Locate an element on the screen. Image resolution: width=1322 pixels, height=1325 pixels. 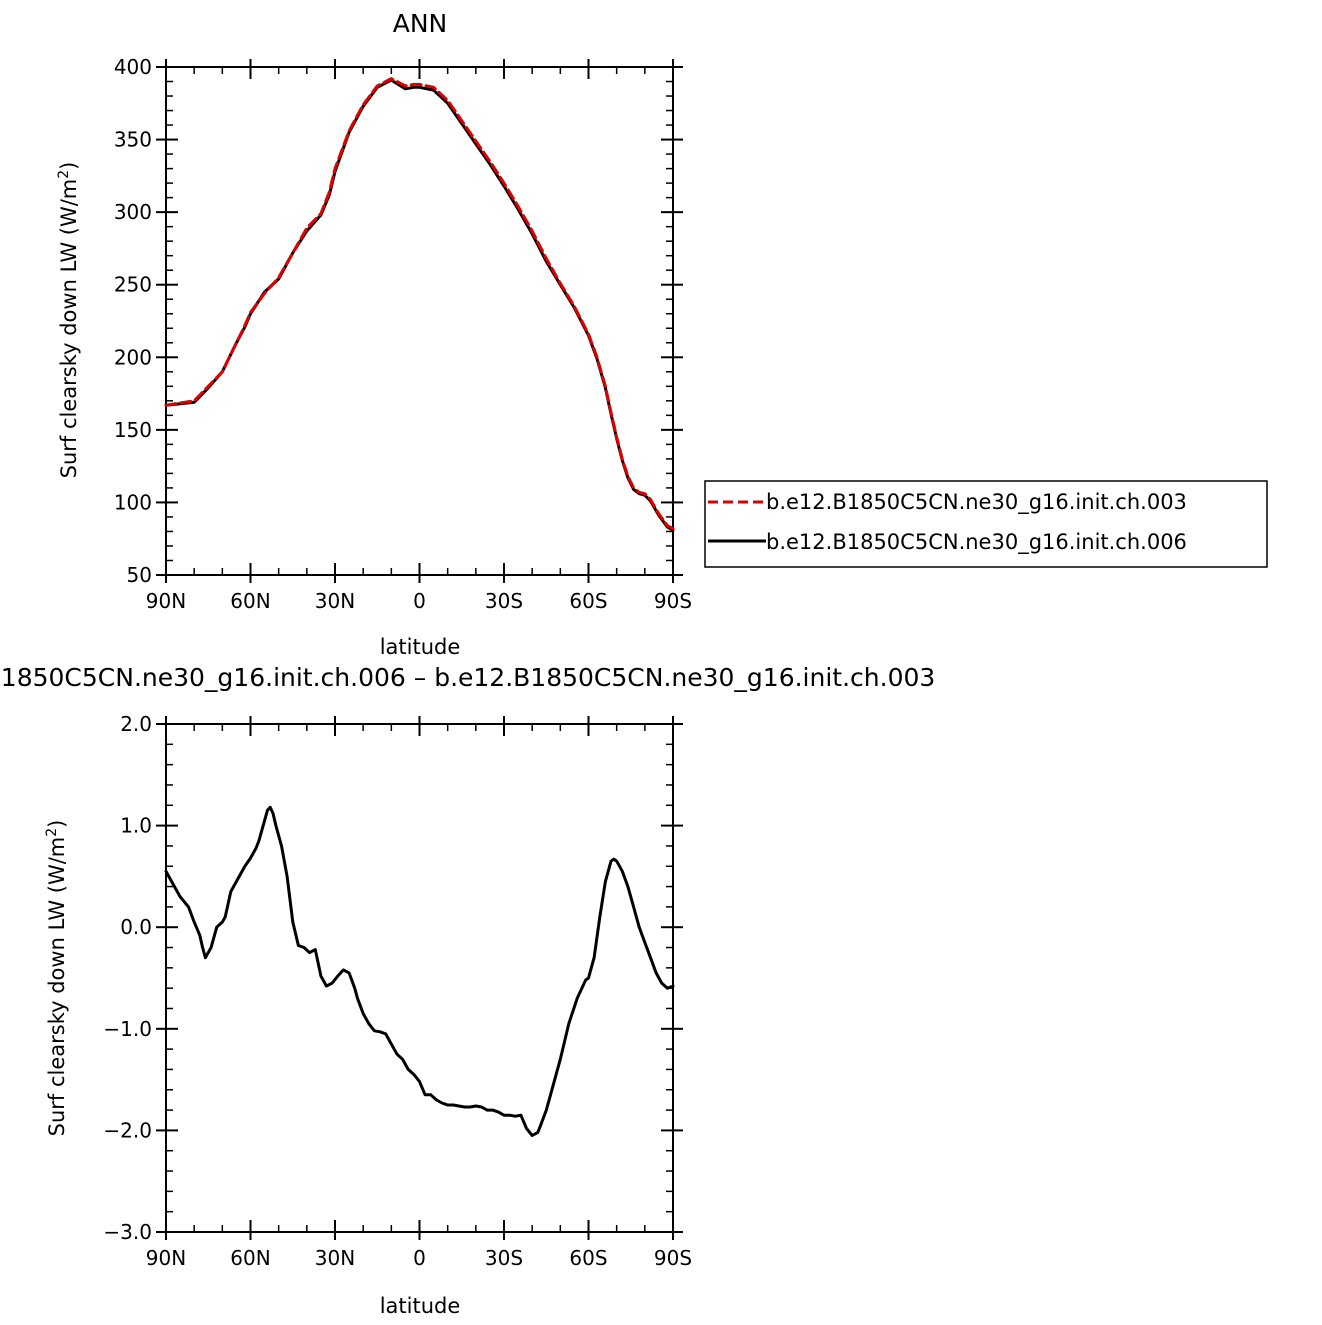
legend-box is located at coordinates (986, 524).